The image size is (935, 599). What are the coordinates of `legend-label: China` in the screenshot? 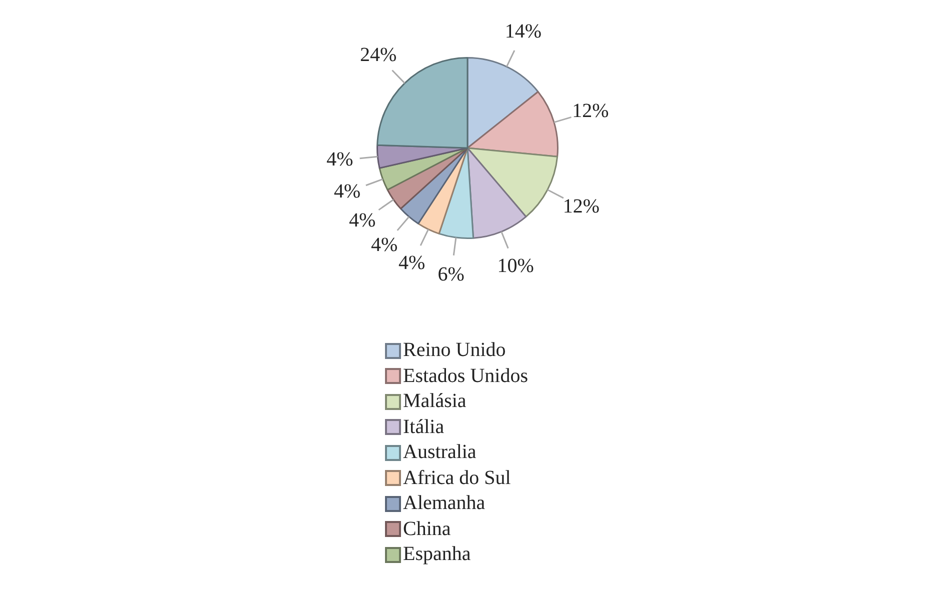 It's located at (427, 529).